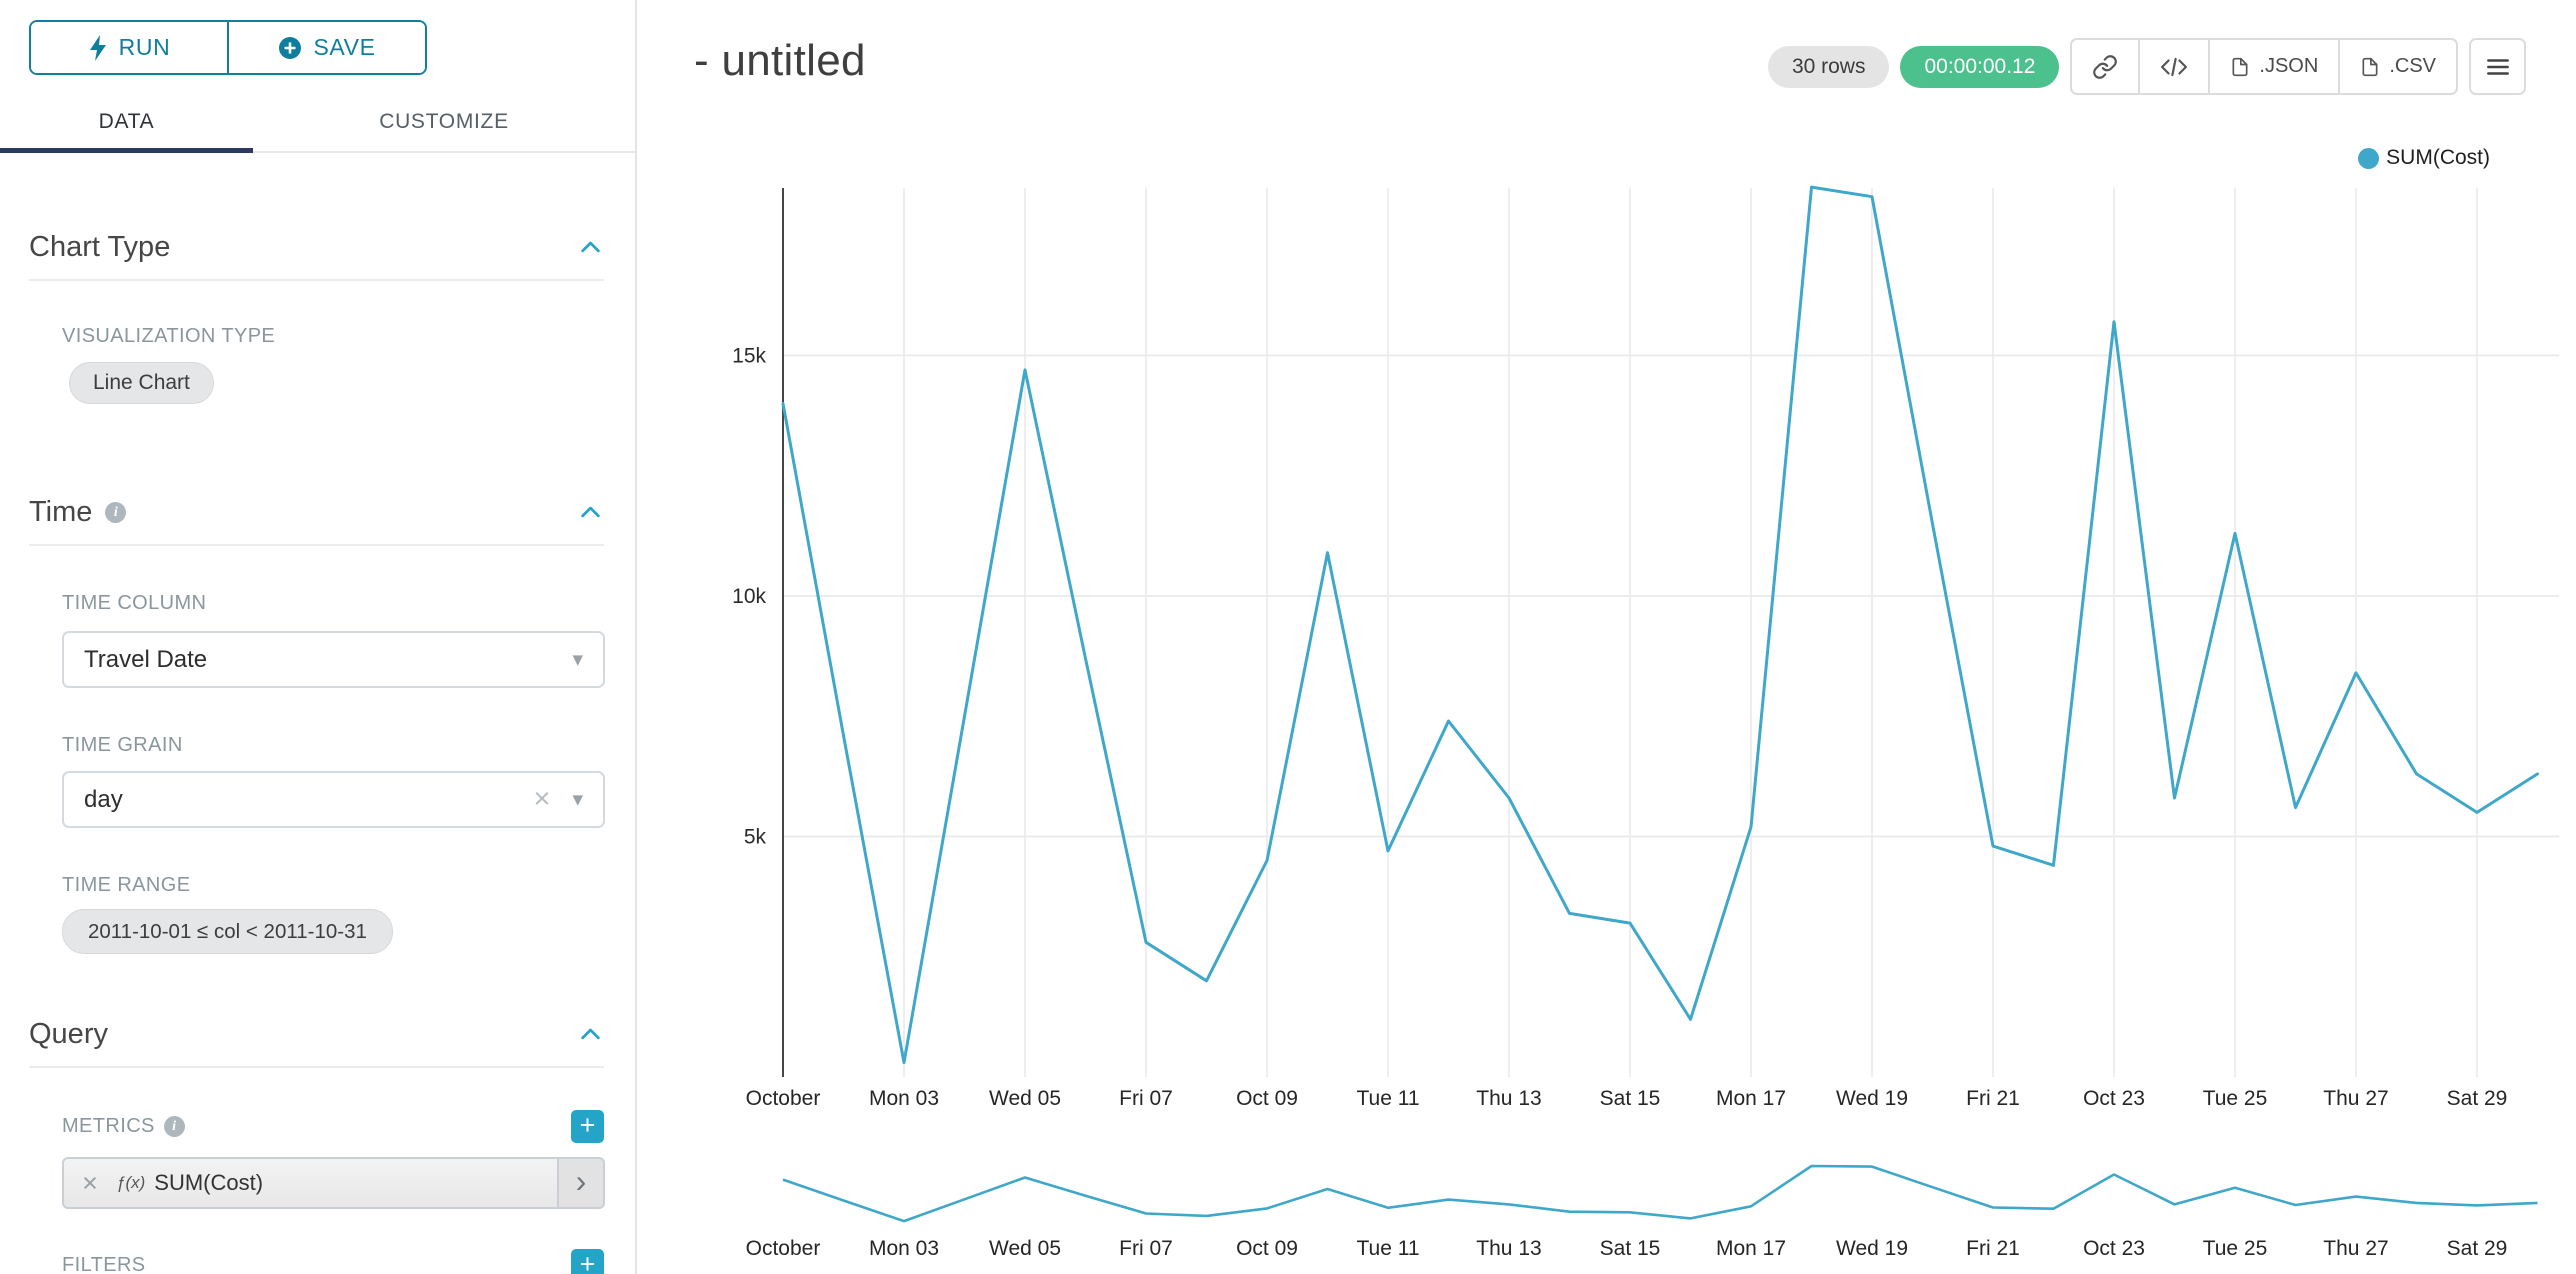 The width and height of the screenshot is (2576, 1274). Describe the element at coordinates (144, 47) in the screenshot. I see `run-button-label: RUN` at that location.